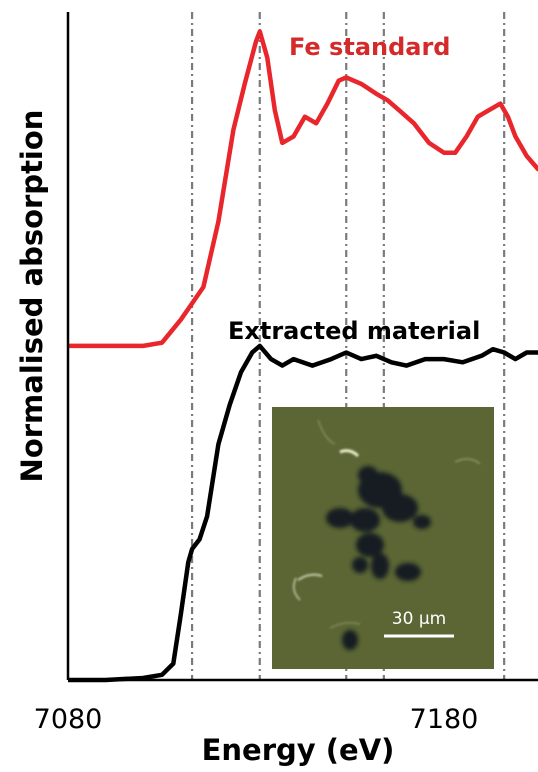  What do you see at coordinates (444, 719) in the screenshot?
I see `x-tick-label-7180: 7180` at bounding box center [444, 719].